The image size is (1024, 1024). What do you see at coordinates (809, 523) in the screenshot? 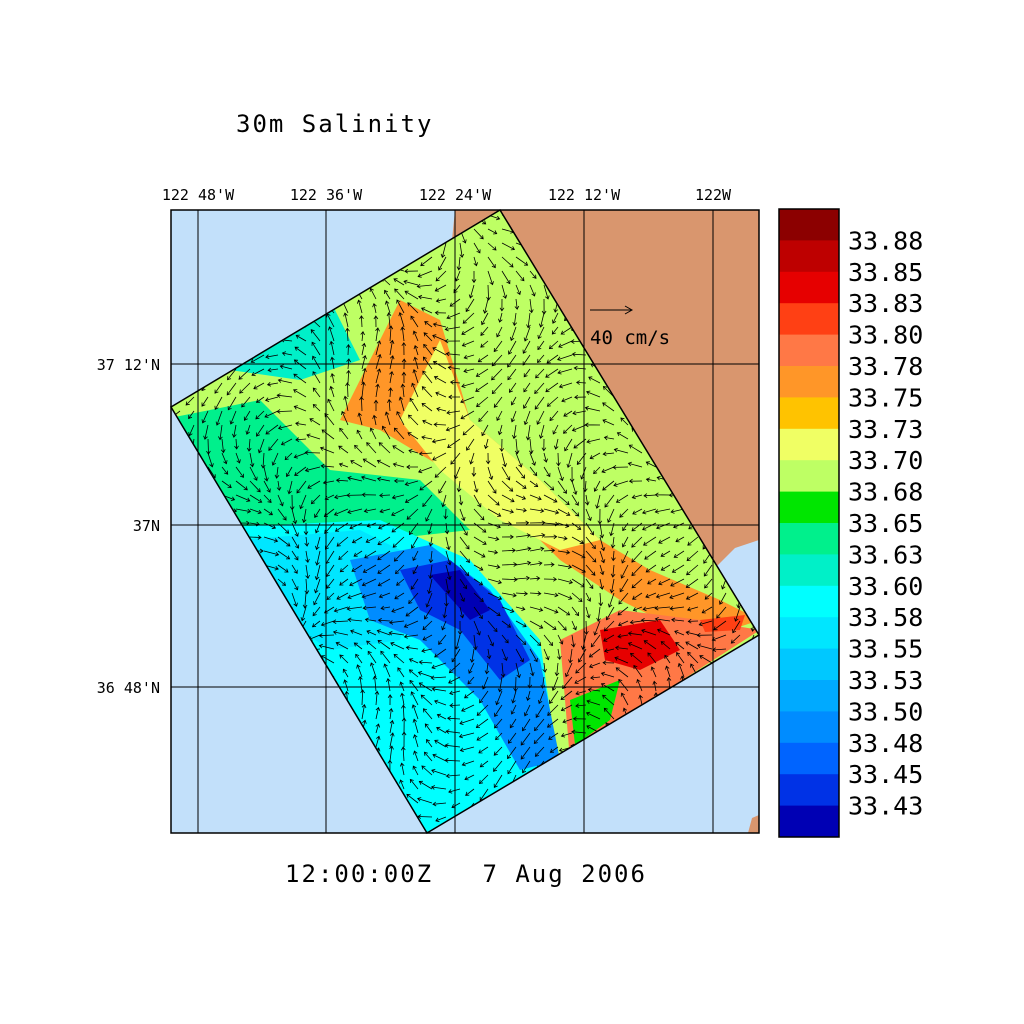
I see `colorbar-frame` at bounding box center [809, 523].